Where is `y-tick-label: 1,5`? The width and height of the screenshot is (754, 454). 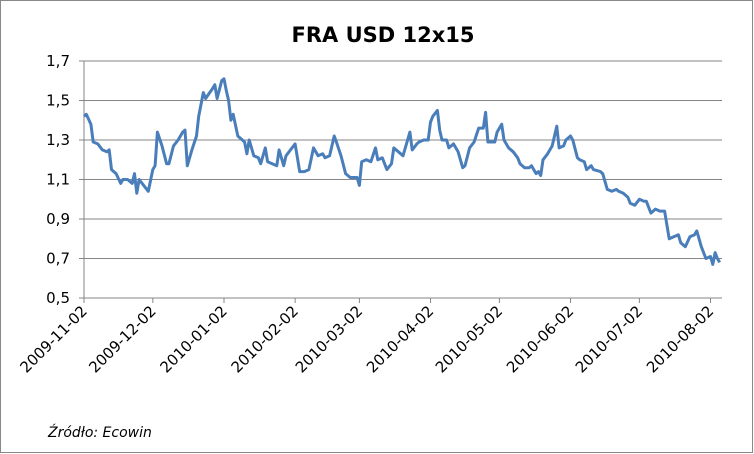 y-tick-label: 1,5 is located at coordinates (58, 101).